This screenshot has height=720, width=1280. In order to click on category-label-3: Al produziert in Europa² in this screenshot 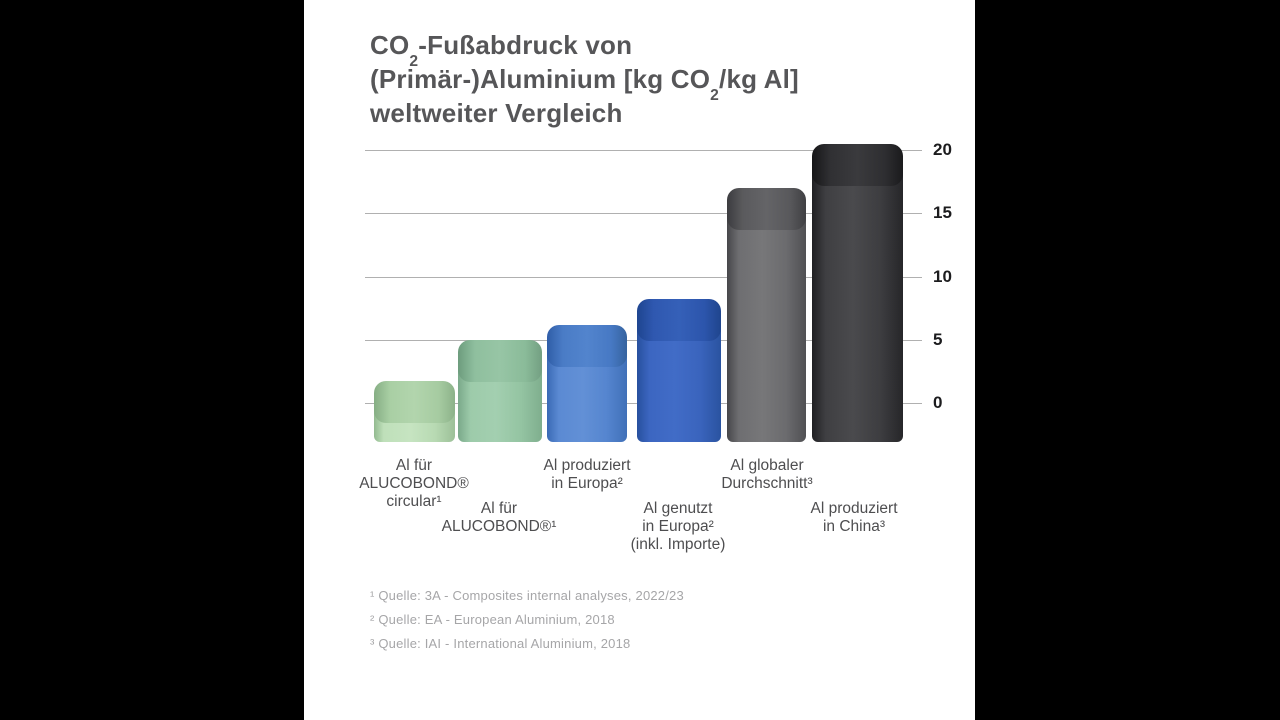, I will do `click(586, 475)`.